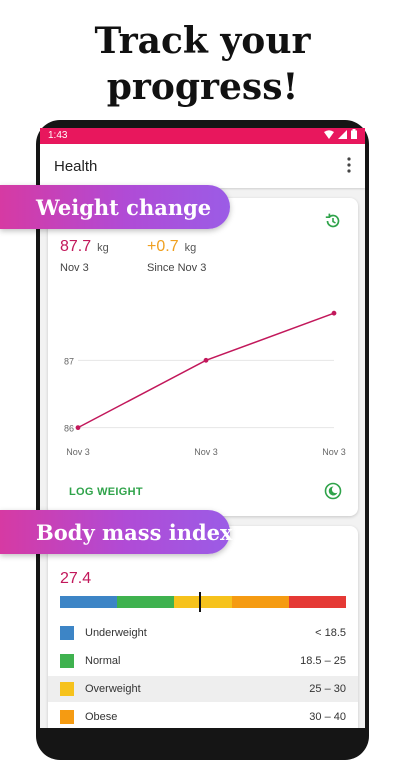 The image size is (405, 760). I want to click on status-bar: 1:43, so click(202, 136).